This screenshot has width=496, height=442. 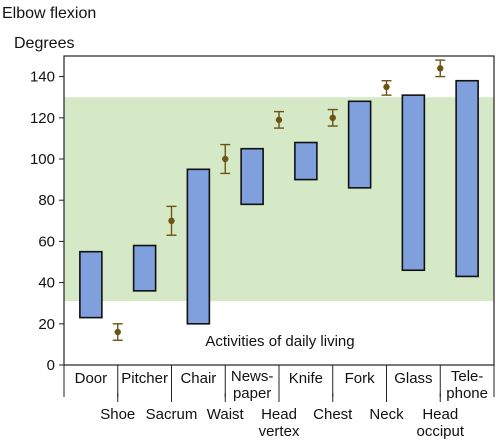 What do you see at coordinates (172, 414) in the screenshot?
I see `x-point-label: Sacrum` at bounding box center [172, 414].